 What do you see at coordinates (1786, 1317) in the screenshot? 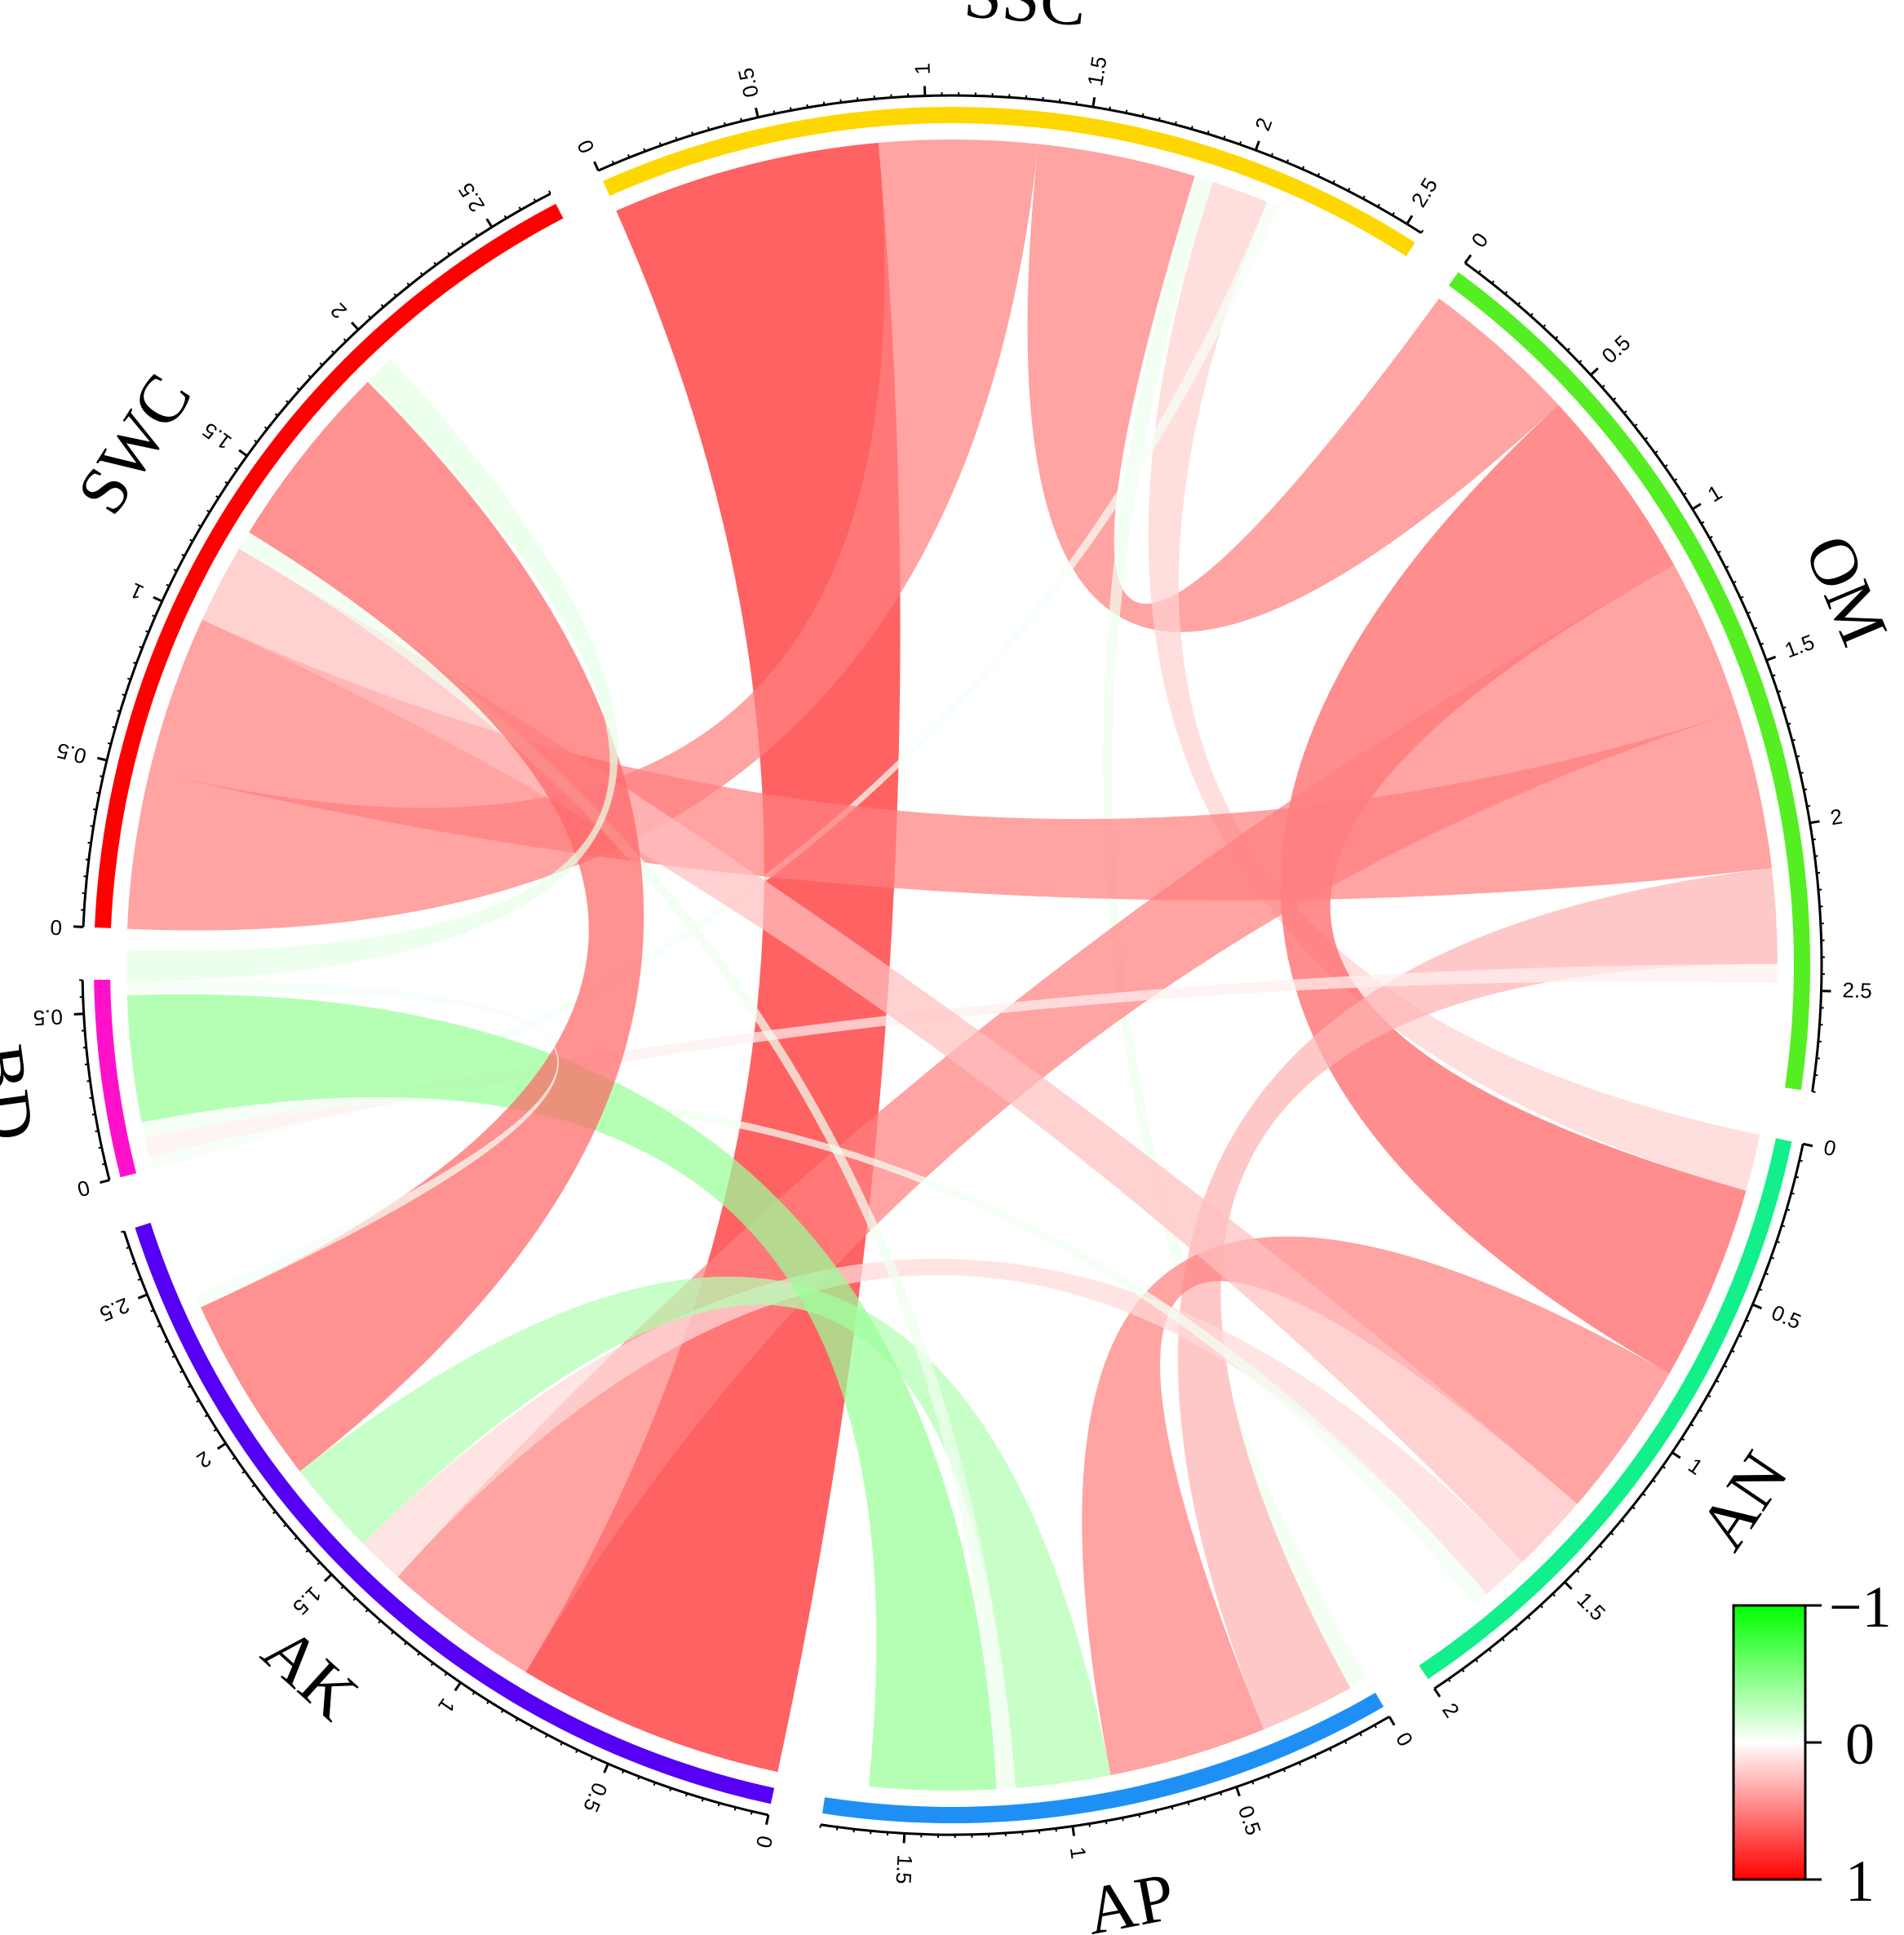
I see `tick-label-an: 0.5` at bounding box center [1786, 1317].